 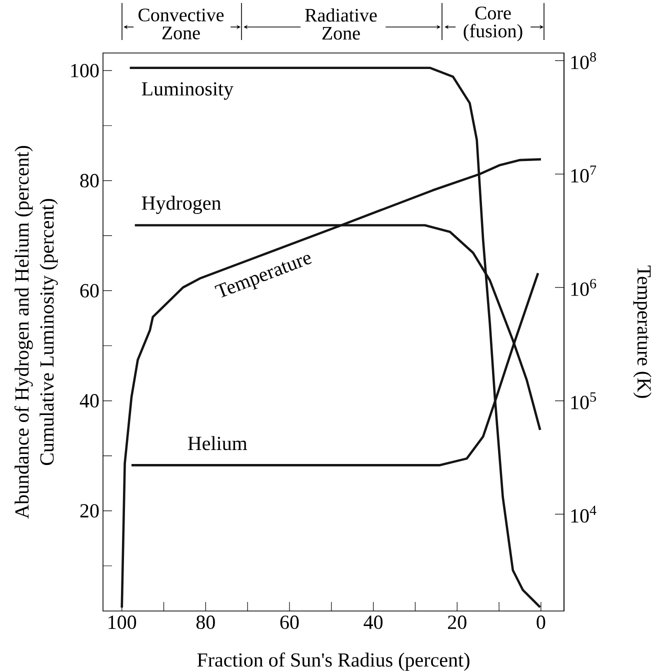 What do you see at coordinates (583, 174) in the screenshot?
I see `y2-tick-label: 10$^{7}$` at bounding box center [583, 174].